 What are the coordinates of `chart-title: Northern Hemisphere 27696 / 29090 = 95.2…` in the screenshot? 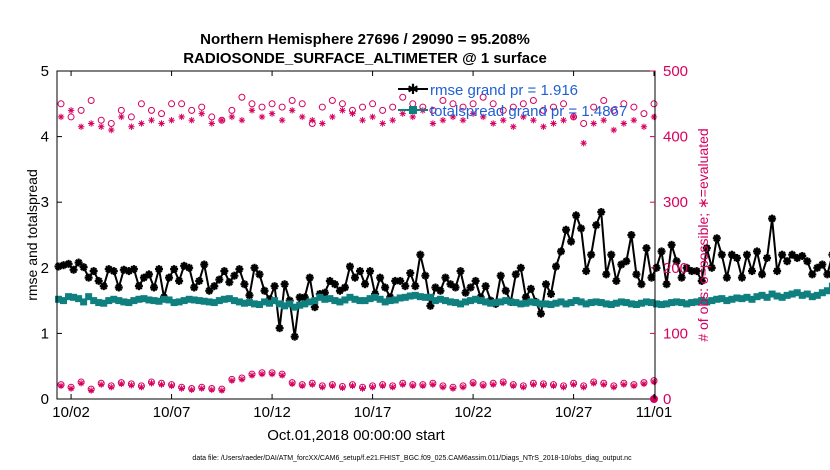 It's located at (365, 39).